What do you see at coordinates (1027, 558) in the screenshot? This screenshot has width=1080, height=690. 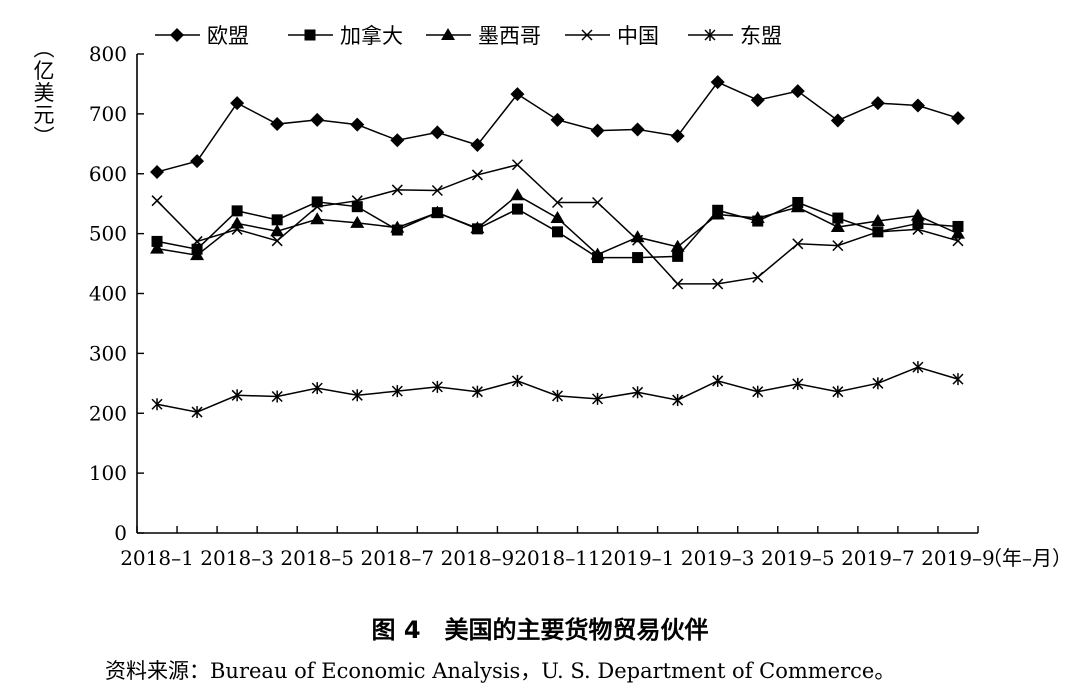 I see `x-axis-label: （年–月）` at bounding box center [1027, 558].